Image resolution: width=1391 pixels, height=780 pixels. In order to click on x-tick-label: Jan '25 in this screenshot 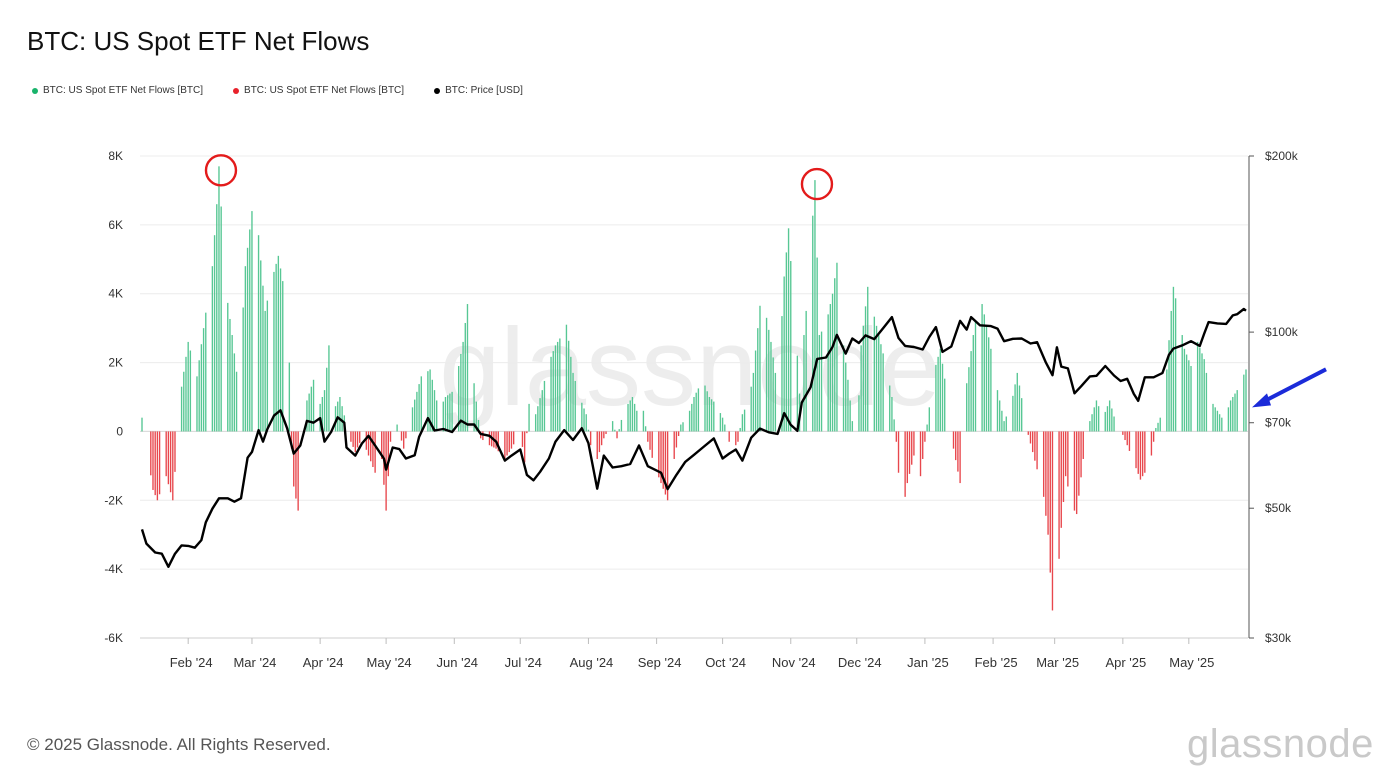, I will do `click(928, 662)`.